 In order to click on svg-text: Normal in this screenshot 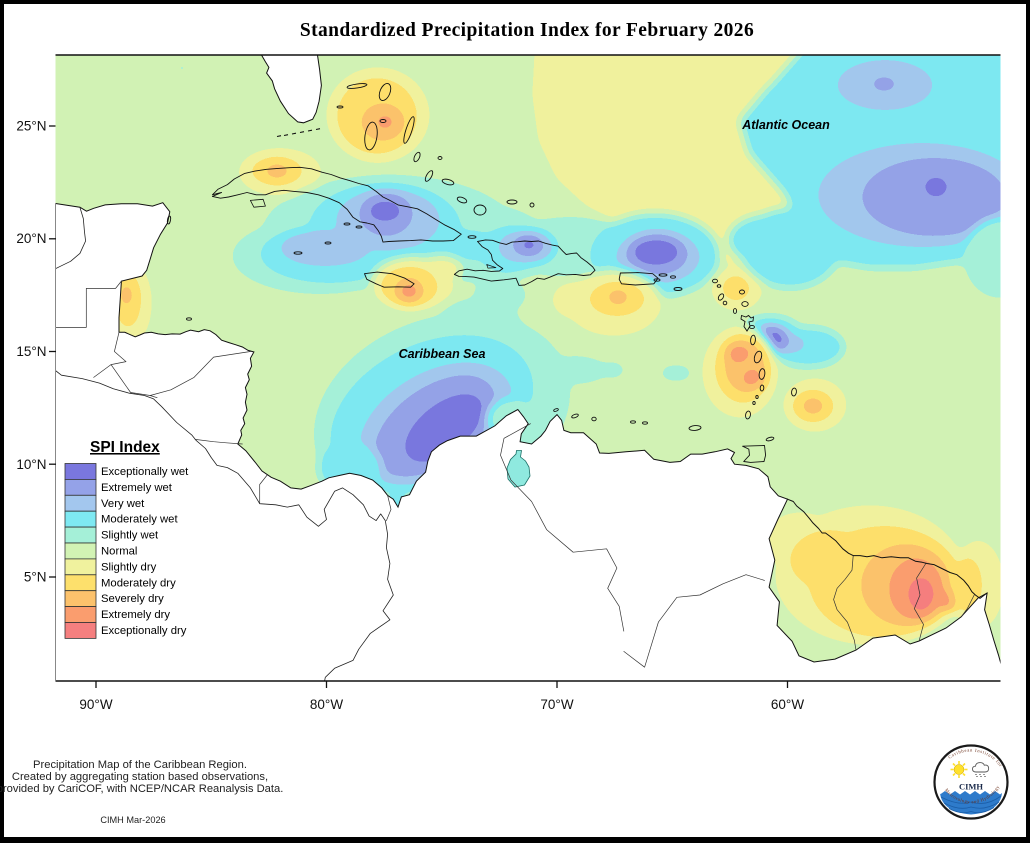, I will do `click(119, 552)`.